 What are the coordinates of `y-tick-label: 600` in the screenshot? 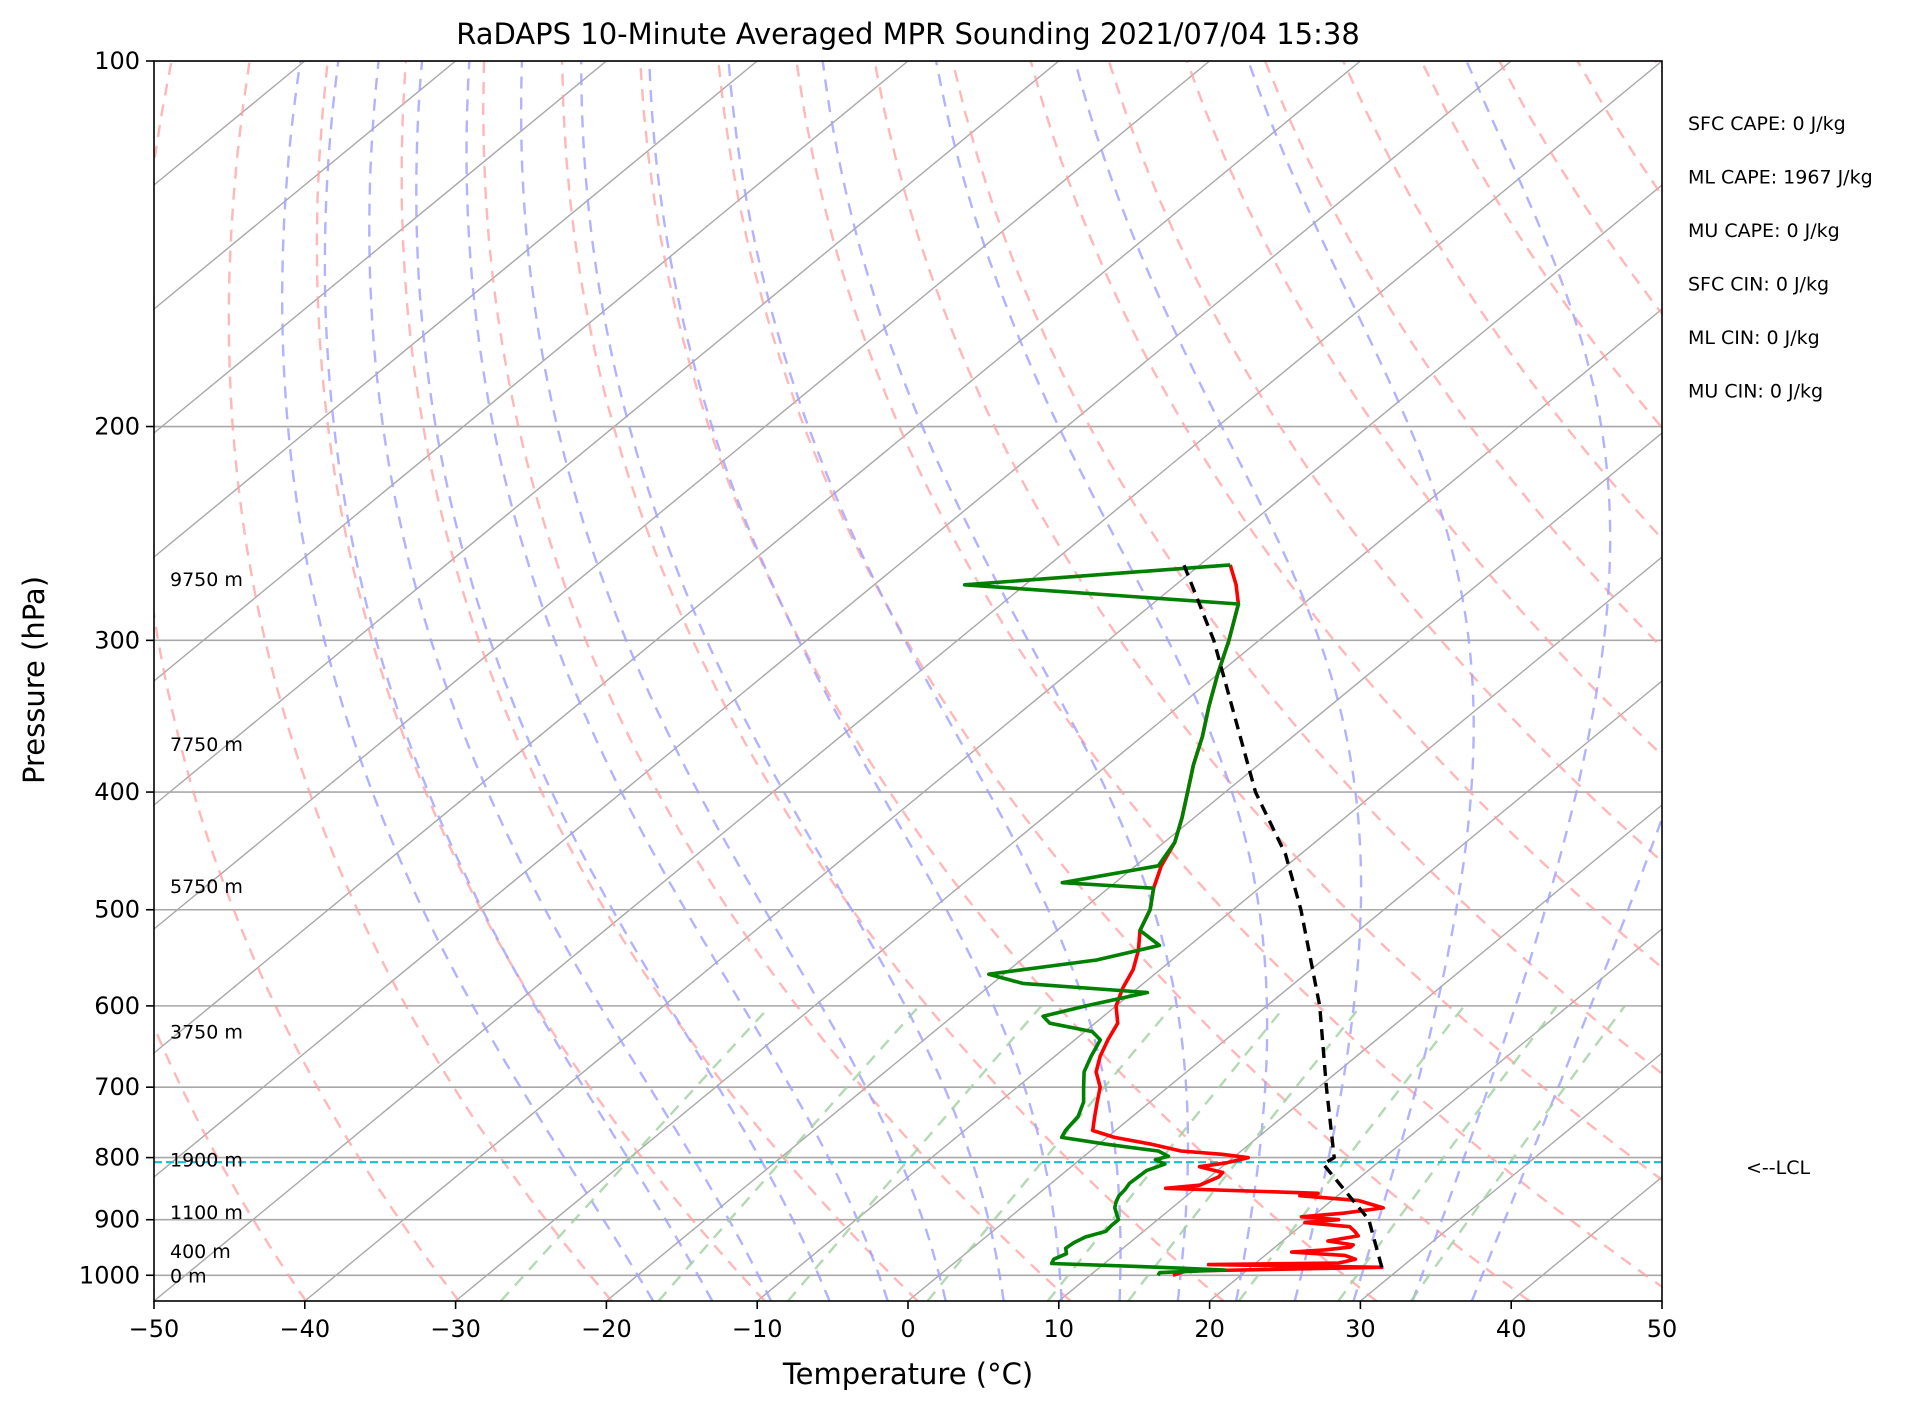 It's located at (117, 1006).